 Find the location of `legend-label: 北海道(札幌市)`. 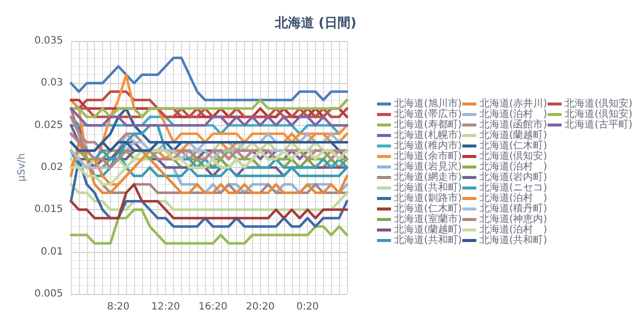

legend-label: 北海道(札幌市) is located at coordinates (428, 135).